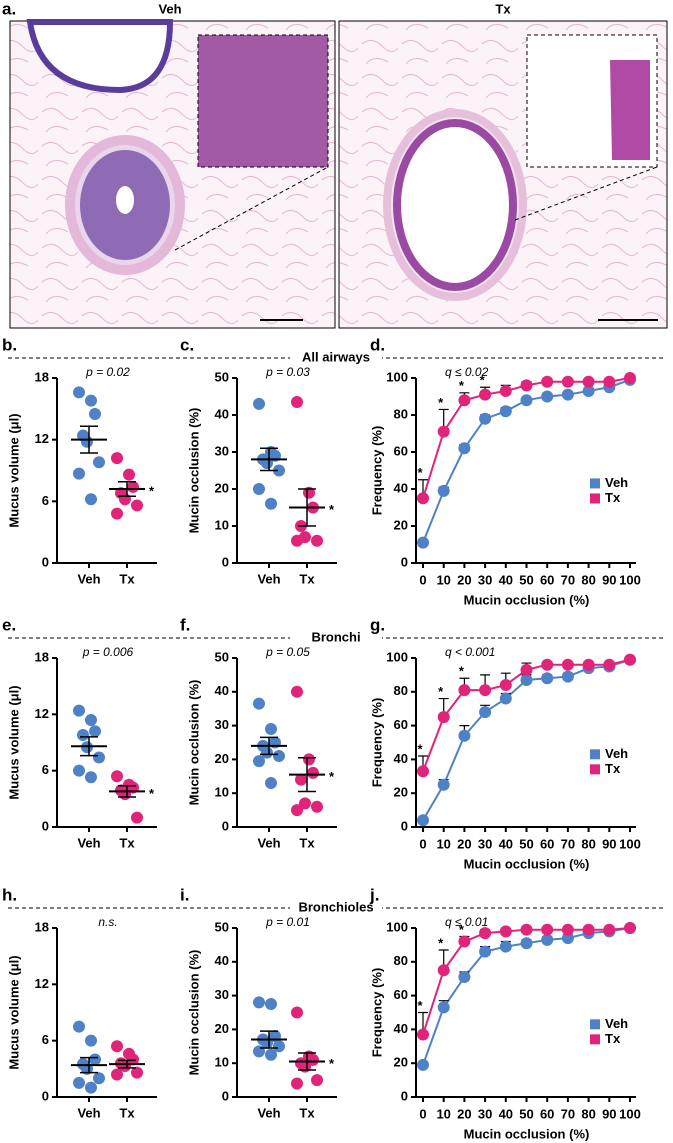 The image size is (673, 1143). What do you see at coordinates (467, 372) in the screenshot?
I see `annotation: q ≤ 0.02` at bounding box center [467, 372].